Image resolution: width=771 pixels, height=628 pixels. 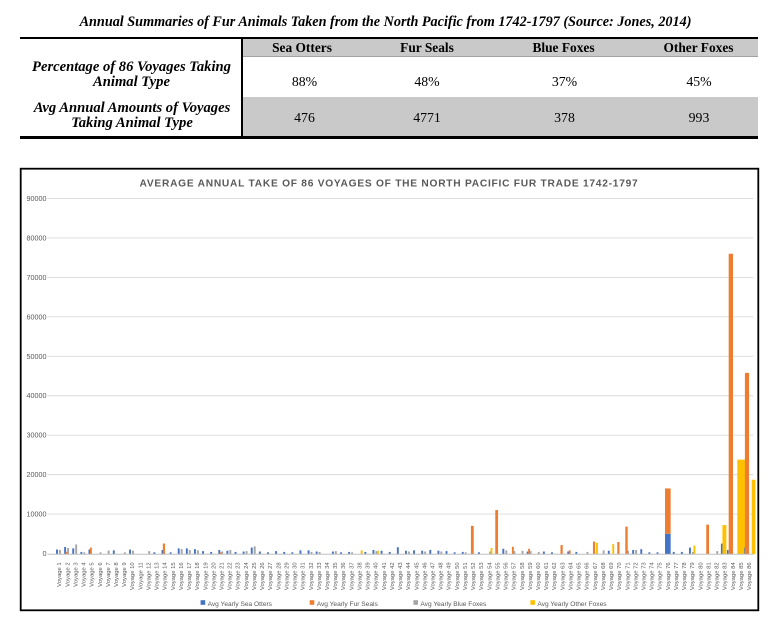 I want to click on svg-text: Voyage 5, so click(x=93, y=574).